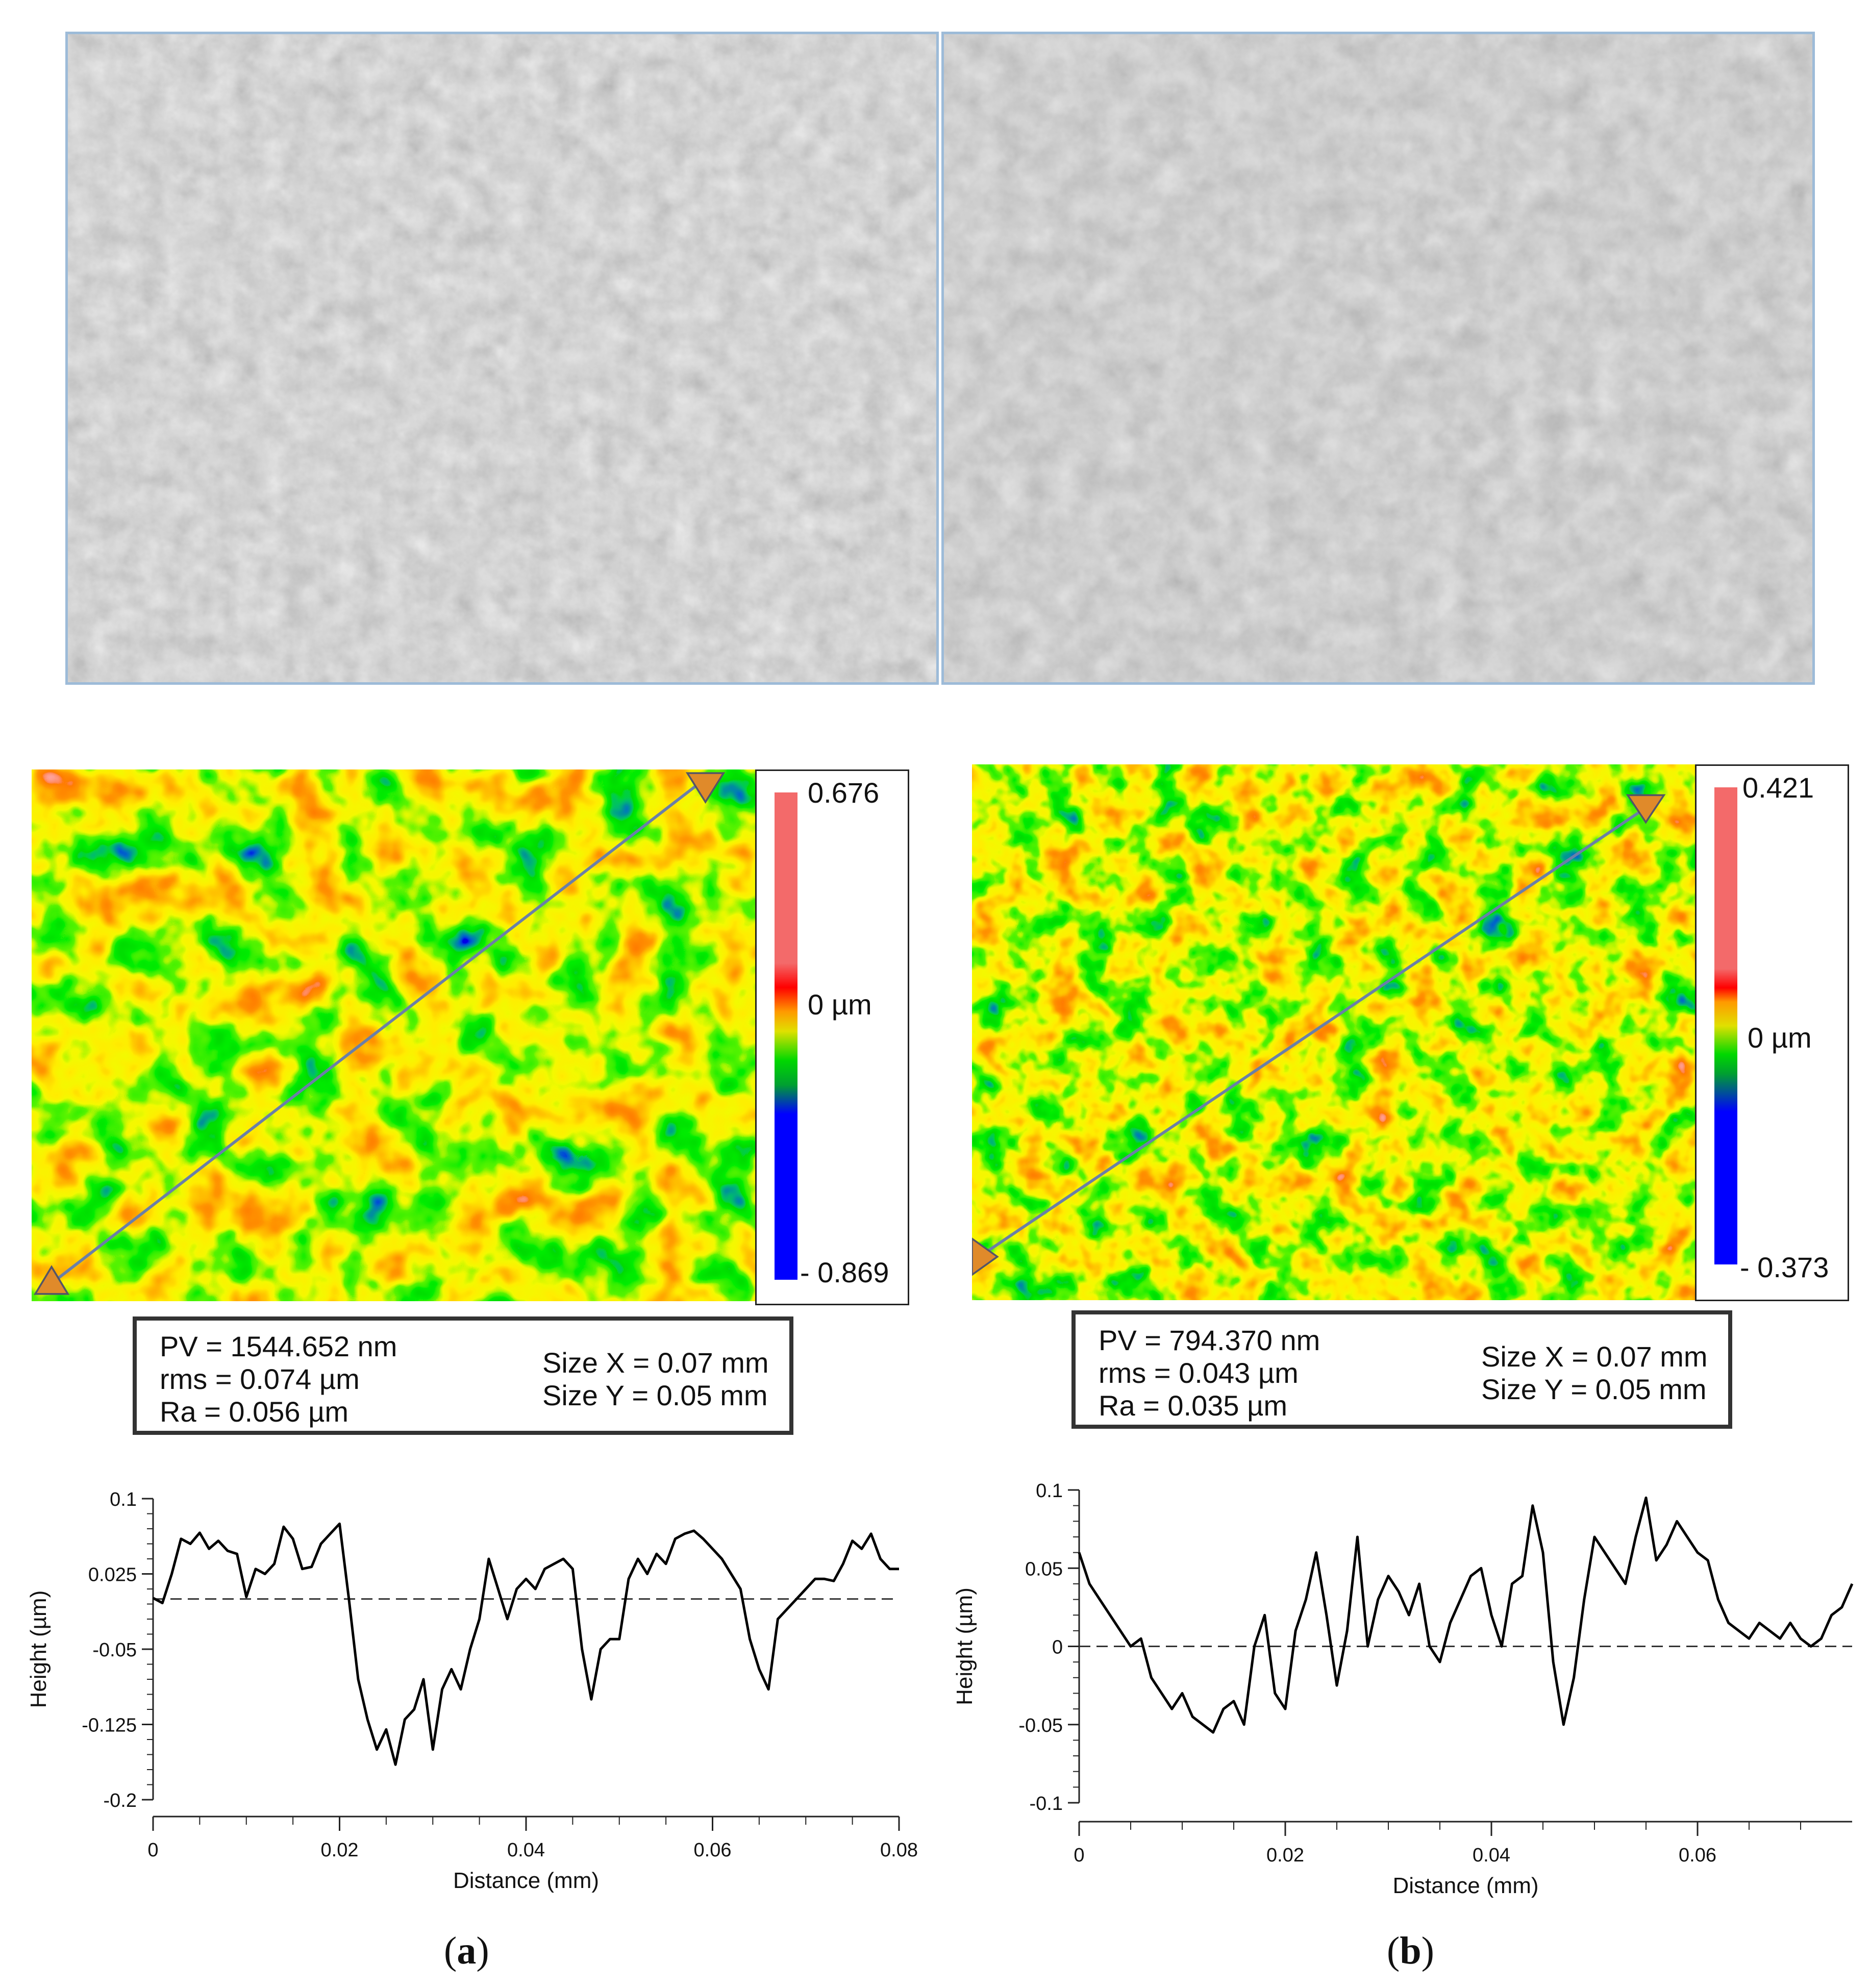  What do you see at coordinates (1047, 1804) in the screenshot?
I see `y-tick-label-b: -0.1` at bounding box center [1047, 1804].